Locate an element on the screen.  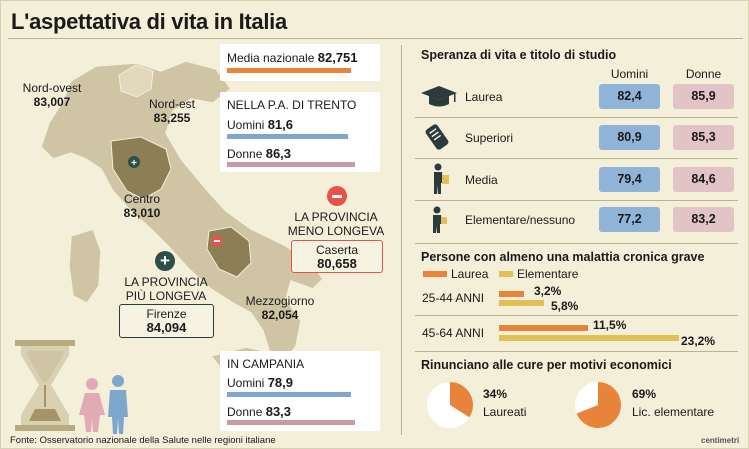
most-long-lived-box: Firenze 84,094 is located at coordinates (166, 321).